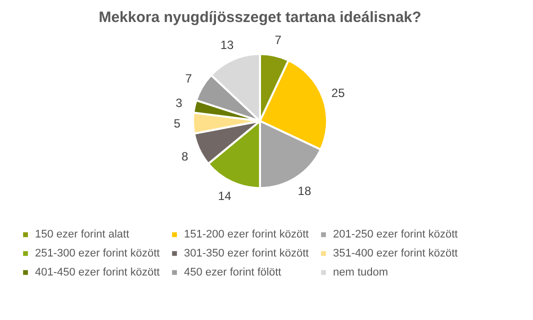  What do you see at coordinates (233, 272) in the screenshot?
I see `legend-label: 450 ezer forint fölött` at bounding box center [233, 272].